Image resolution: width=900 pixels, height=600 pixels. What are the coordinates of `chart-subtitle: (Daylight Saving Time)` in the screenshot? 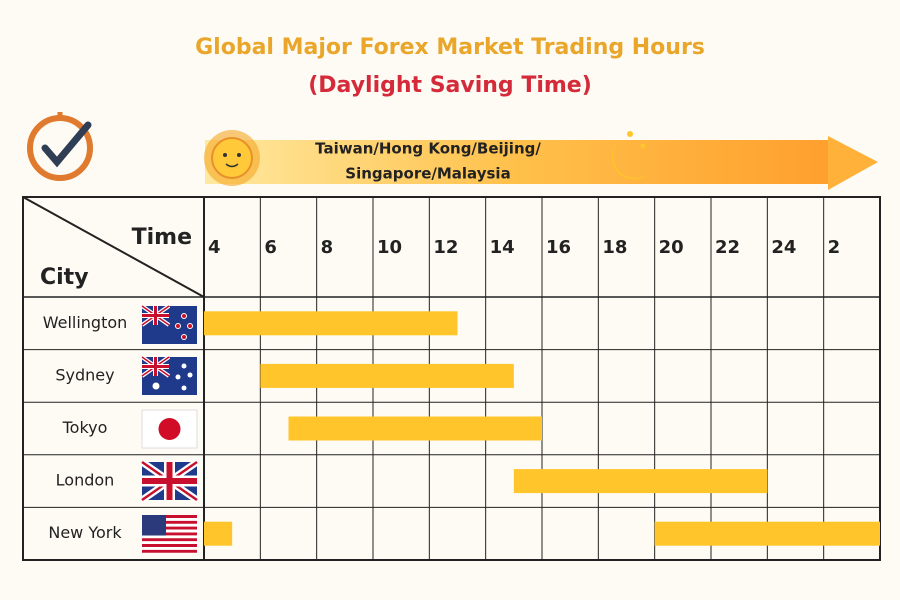 It's located at (450, 85).